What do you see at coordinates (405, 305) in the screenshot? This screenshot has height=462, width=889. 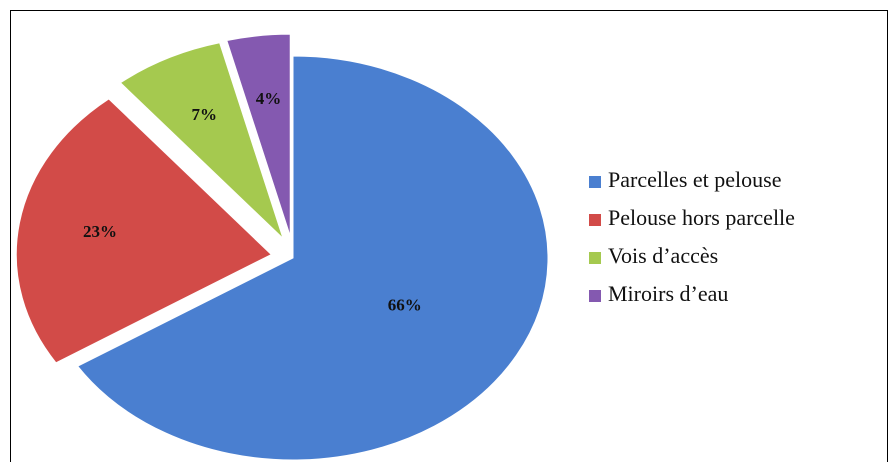 I see `slice-label: 66%` at bounding box center [405, 305].